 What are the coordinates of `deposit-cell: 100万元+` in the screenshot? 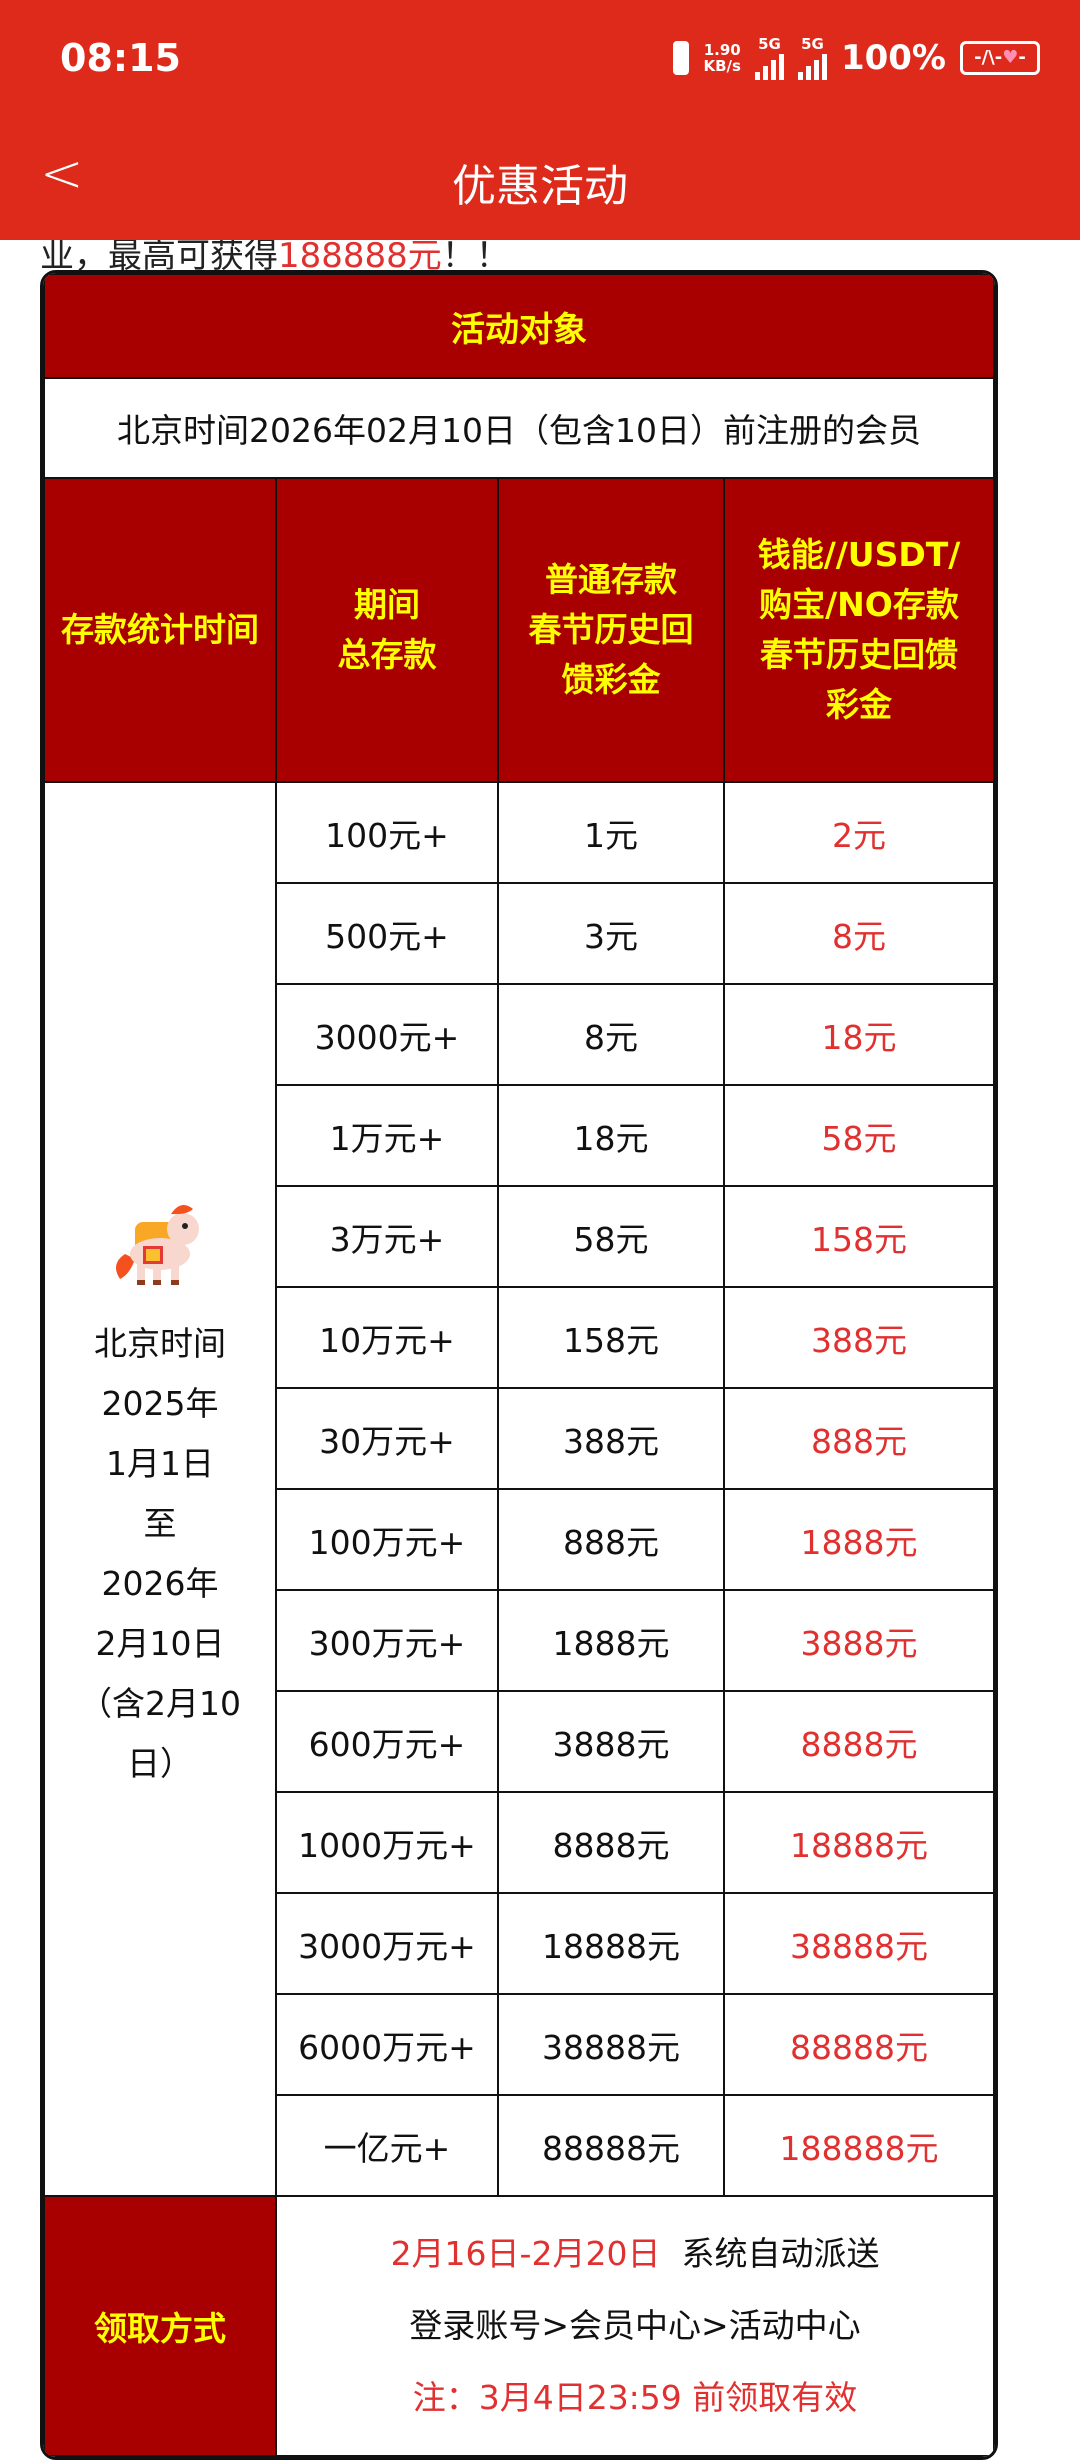 It's located at (387, 1539).